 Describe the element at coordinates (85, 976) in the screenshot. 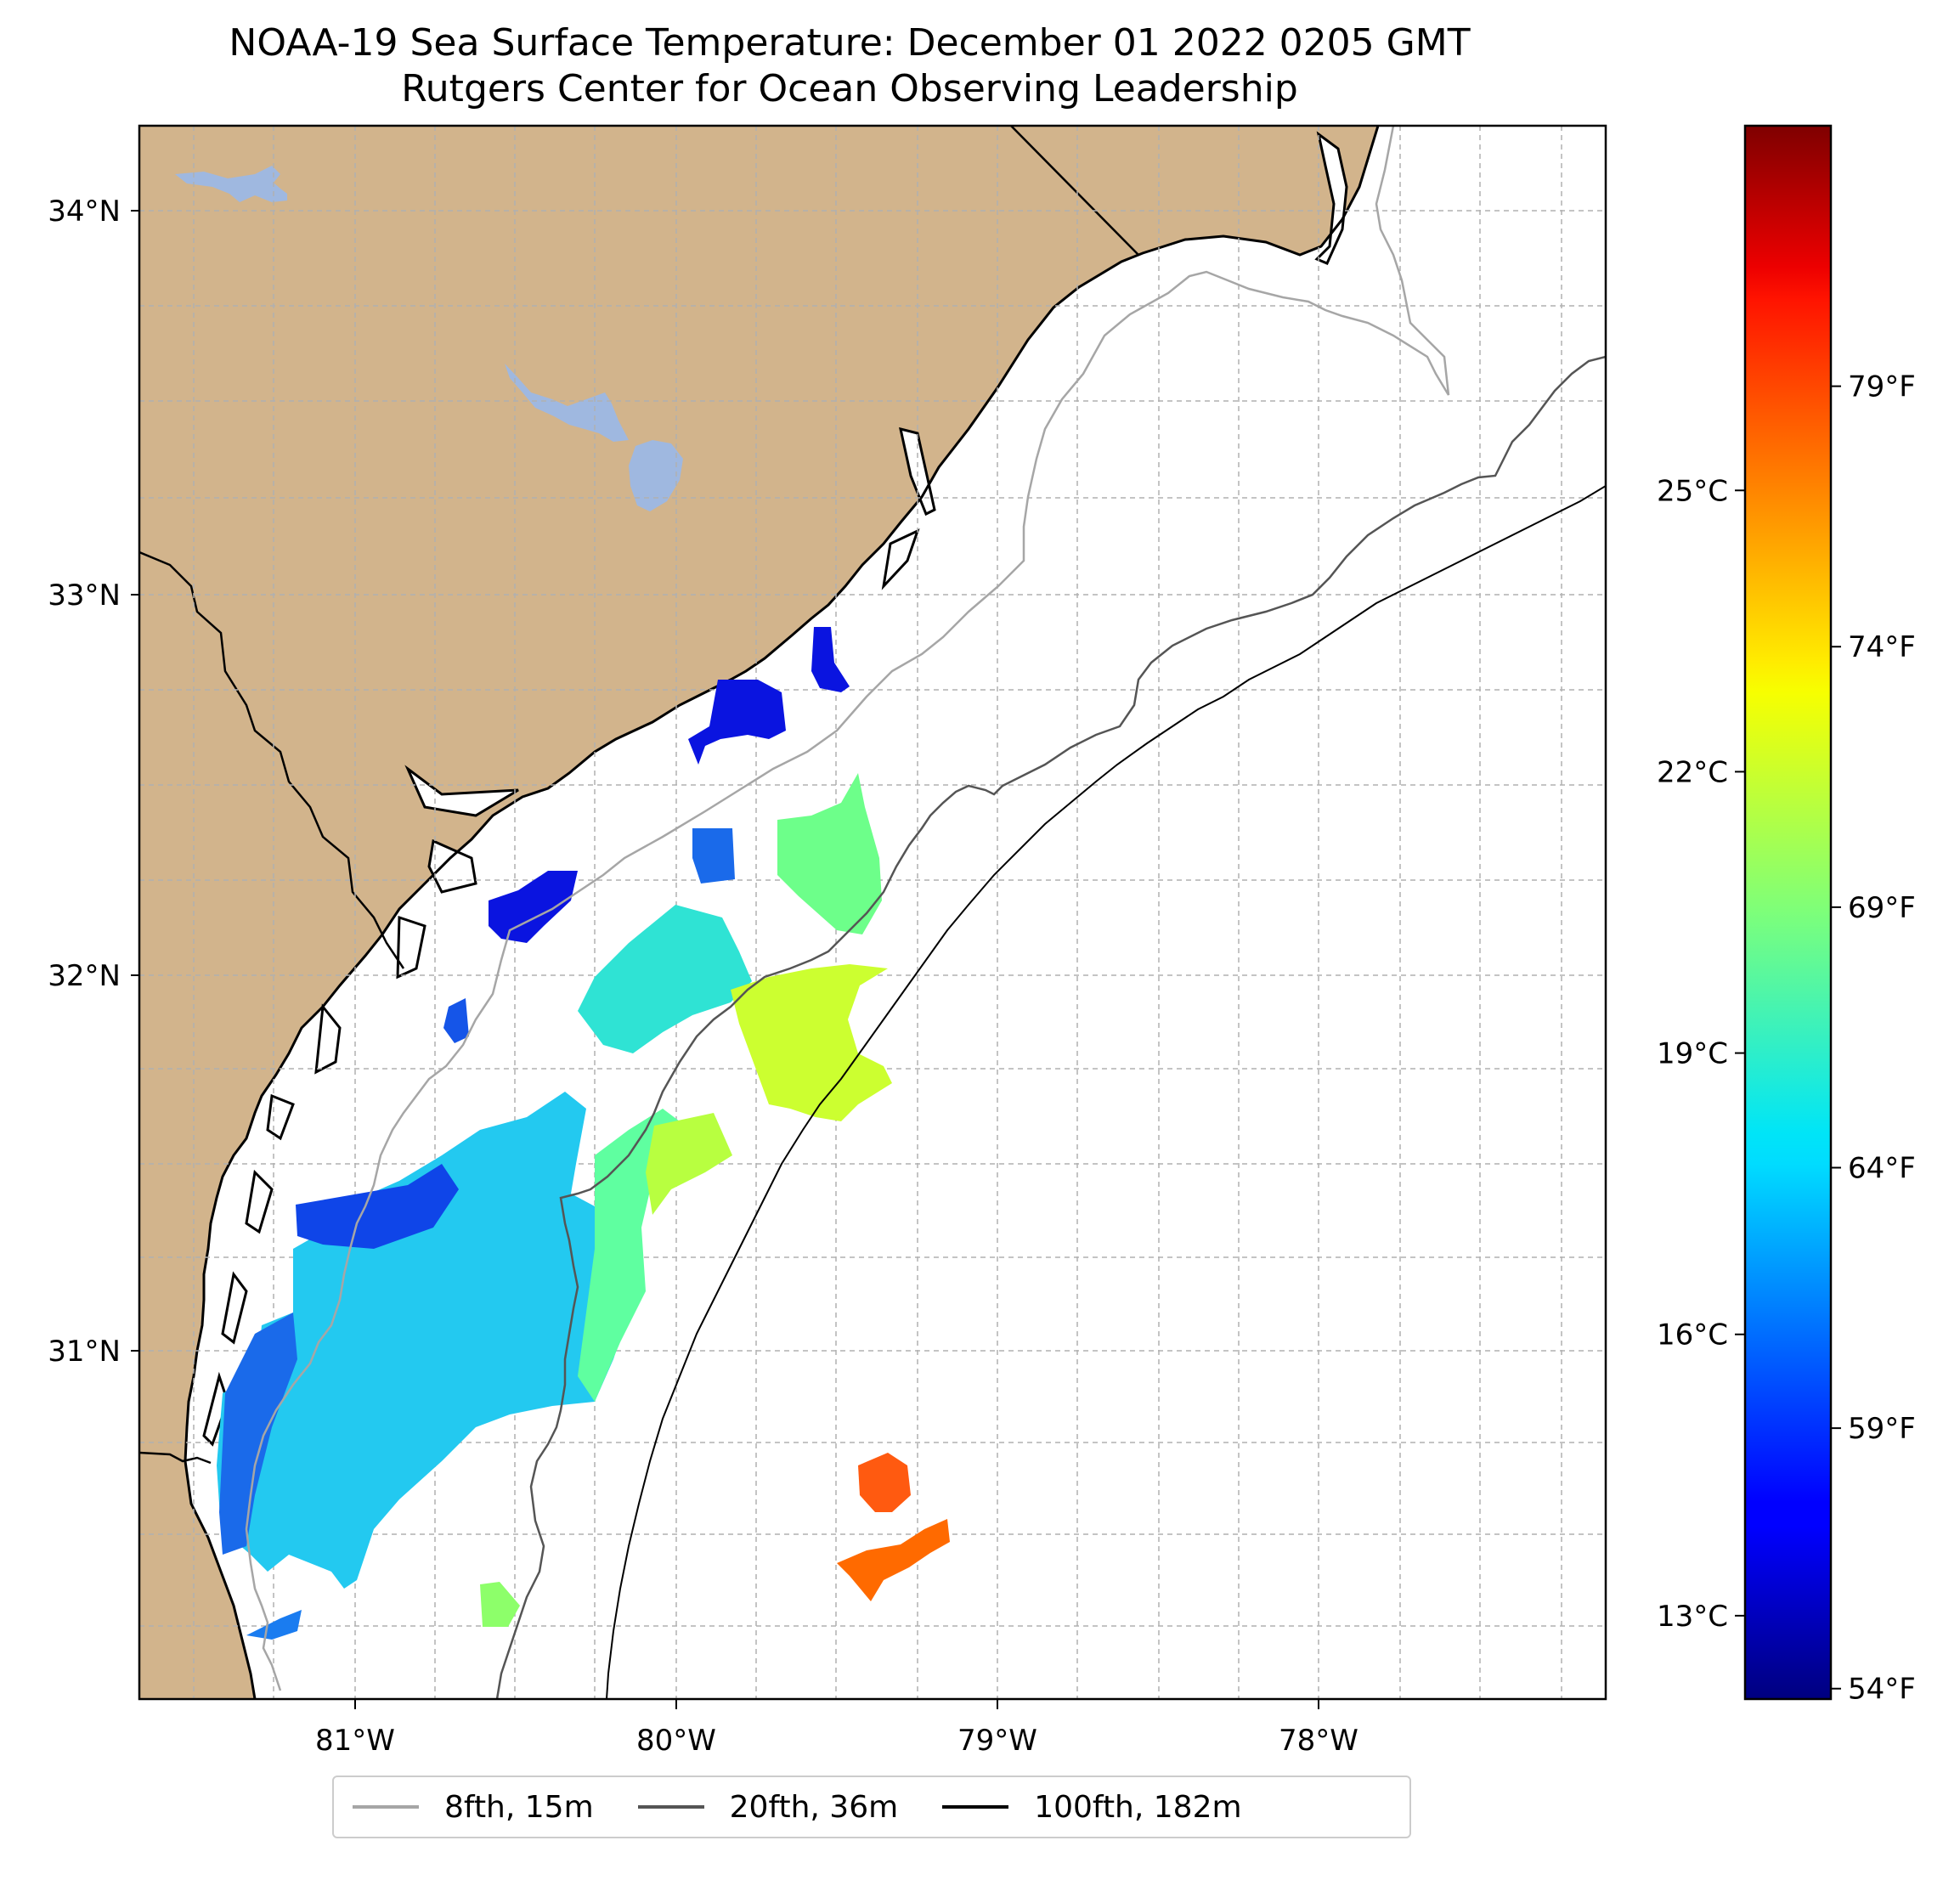

I see `lat-label-32: 32°N` at that location.